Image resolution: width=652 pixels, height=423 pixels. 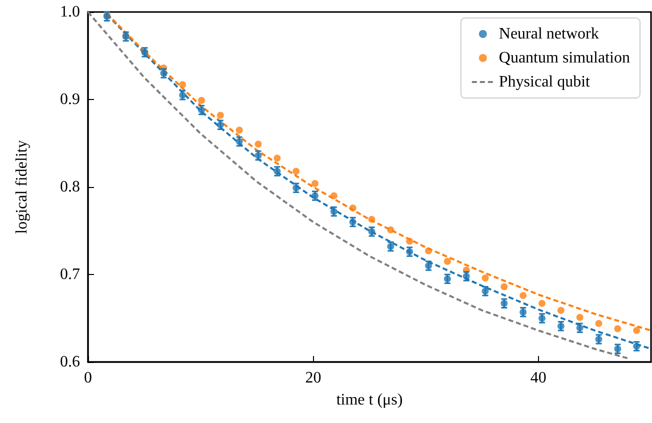 I want to click on x-axis-title: time t (μs), so click(x=369, y=400).